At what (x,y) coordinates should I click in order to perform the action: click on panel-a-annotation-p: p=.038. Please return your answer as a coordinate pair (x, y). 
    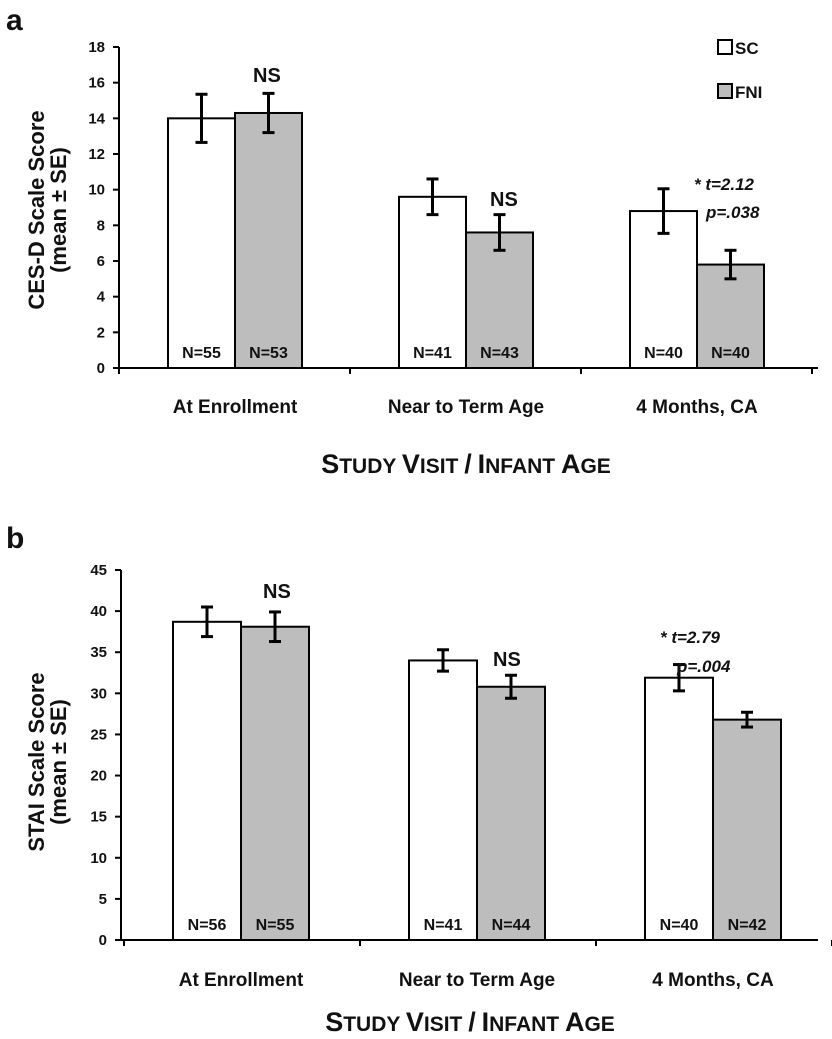
    Looking at the image, I should click on (732, 212).